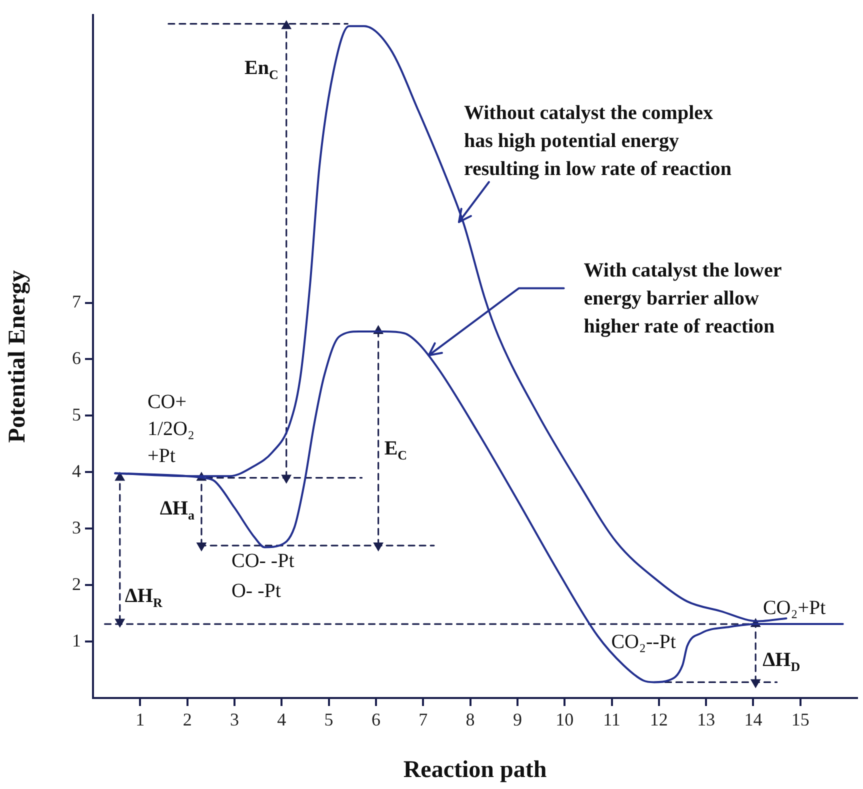  I want to click on y-tick-label: 2, so click(76, 584).